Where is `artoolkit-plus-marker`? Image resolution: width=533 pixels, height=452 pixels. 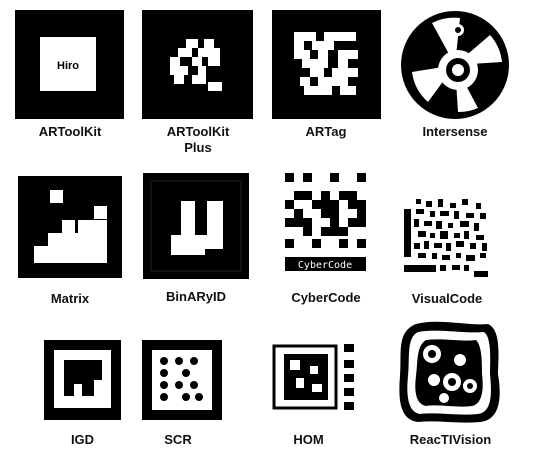
artoolkit-plus-marker is located at coordinates (197, 64).